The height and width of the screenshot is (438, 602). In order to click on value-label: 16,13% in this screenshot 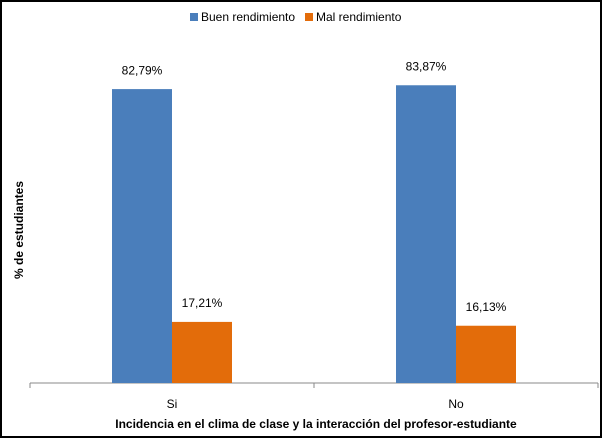, I will do `click(486, 307)`.